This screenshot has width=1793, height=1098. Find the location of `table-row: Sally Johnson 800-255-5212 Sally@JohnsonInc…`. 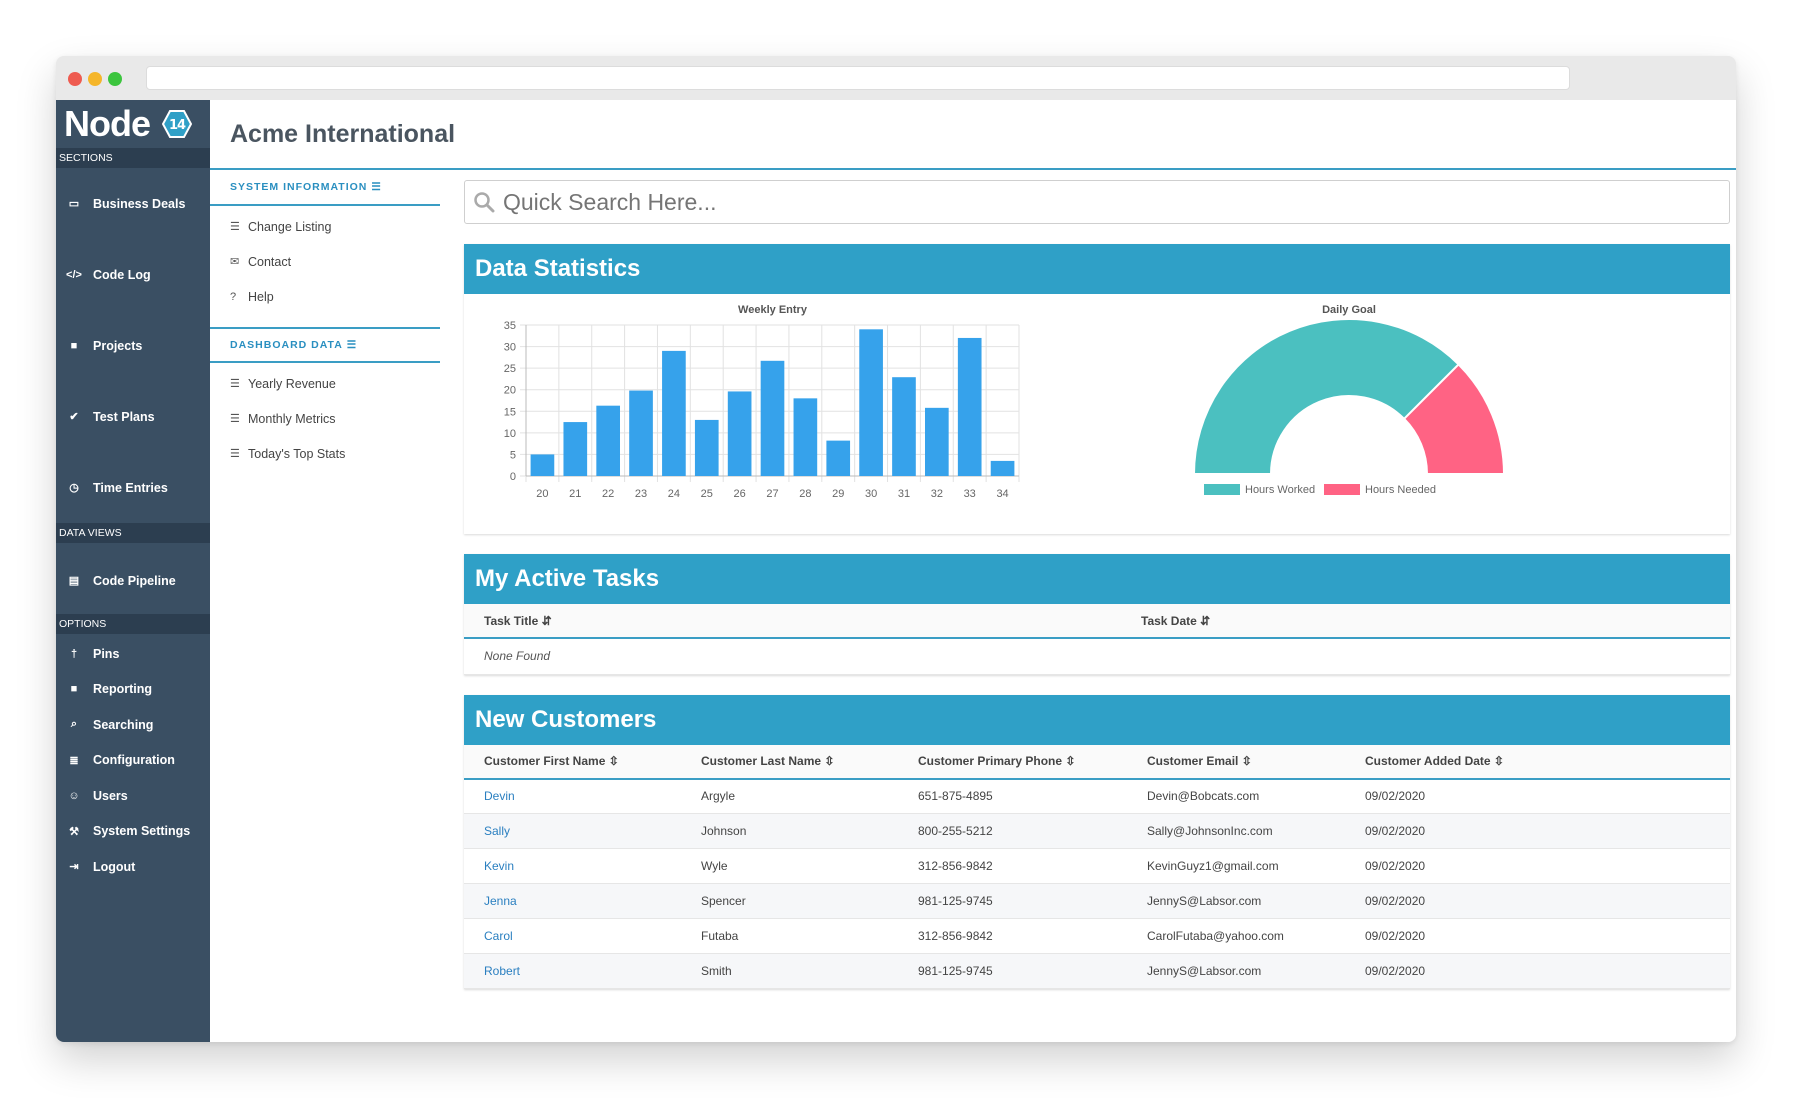

table-row: Sally Johnson 800-255-5212 Sally@JohnsonInc… is located at coordinates (1097, 831).